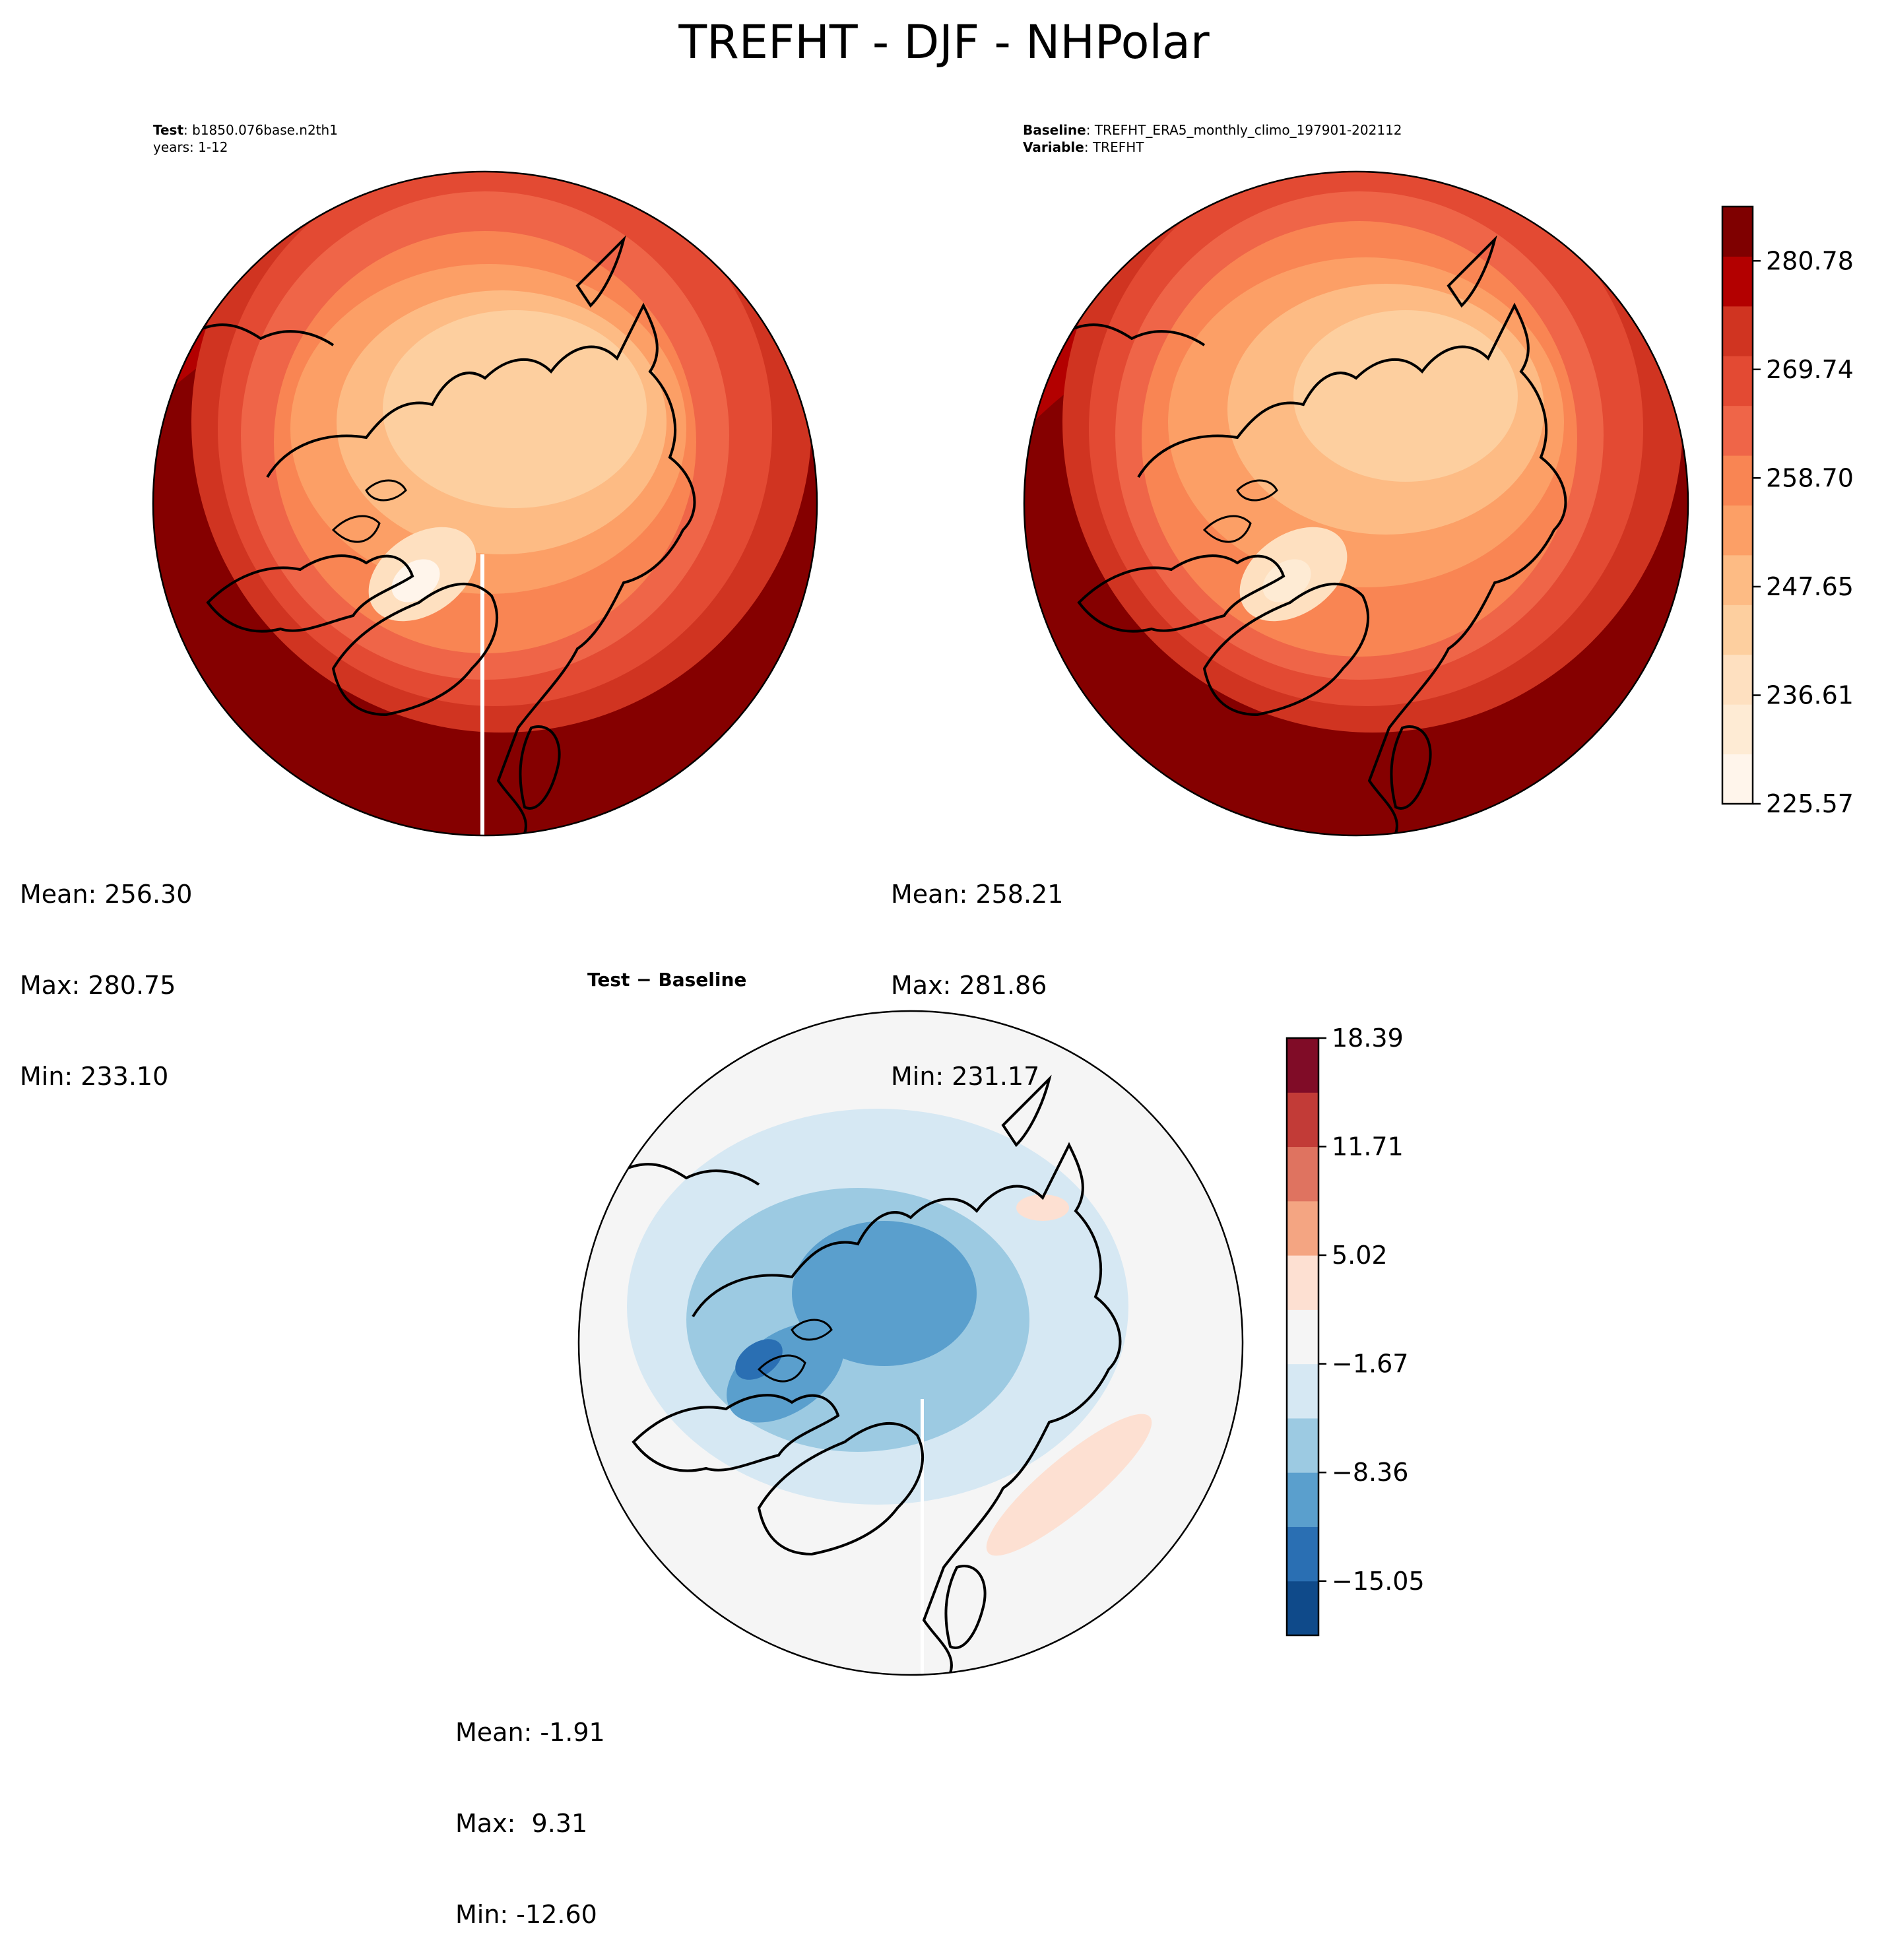 The width and height of the screenshot is (1888, 1960). What do you see at coordinates (1053, 147) in the screenshot?
I see `baseline-variable-label: Variable` at bounding box center [1053, 147].